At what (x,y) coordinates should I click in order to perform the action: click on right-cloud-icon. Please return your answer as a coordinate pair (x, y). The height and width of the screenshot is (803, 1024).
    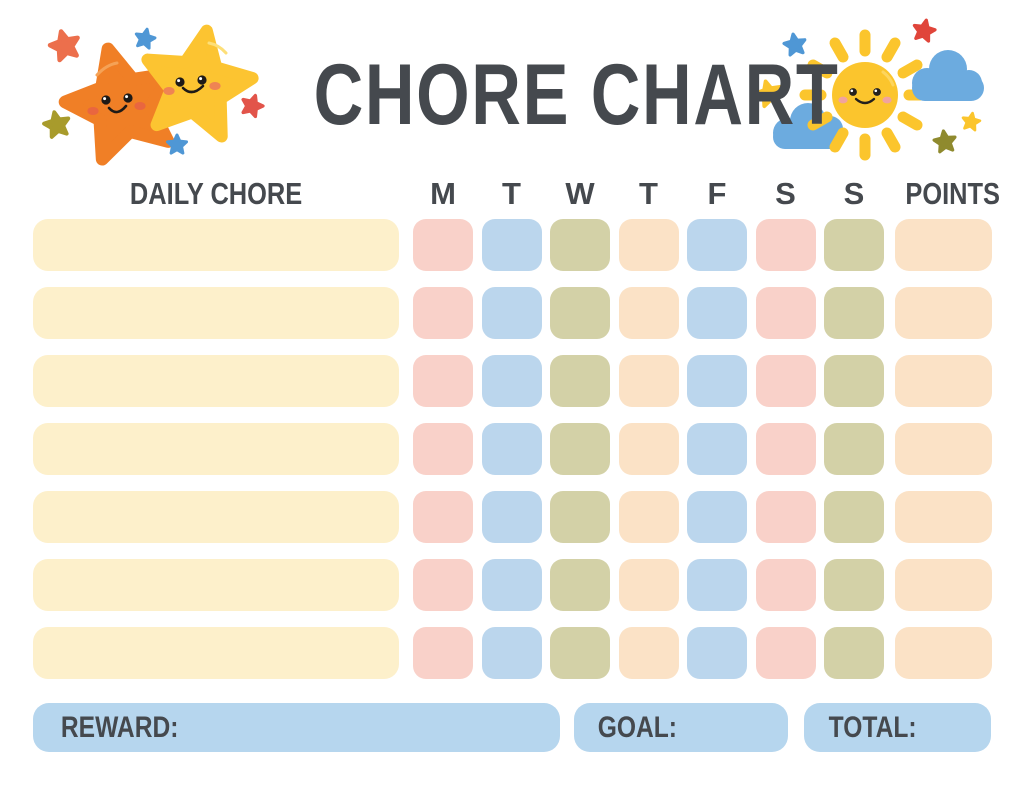
    Looking at the image, I should click on (948, 75).